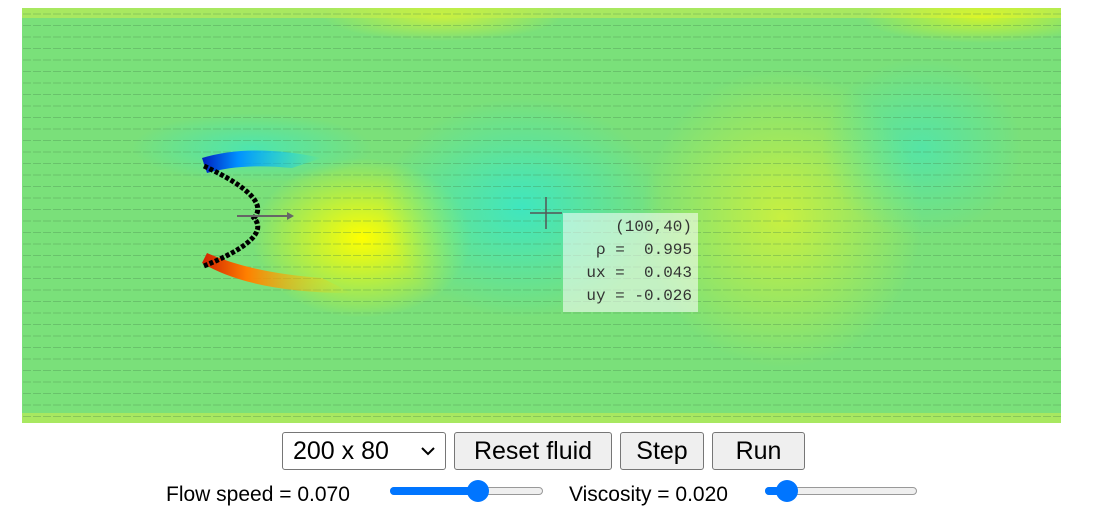  What do you see at coordinates (653, 227) in the screenshot?
I see `probe-position: (100,40)` at bounding box center [653, 227].